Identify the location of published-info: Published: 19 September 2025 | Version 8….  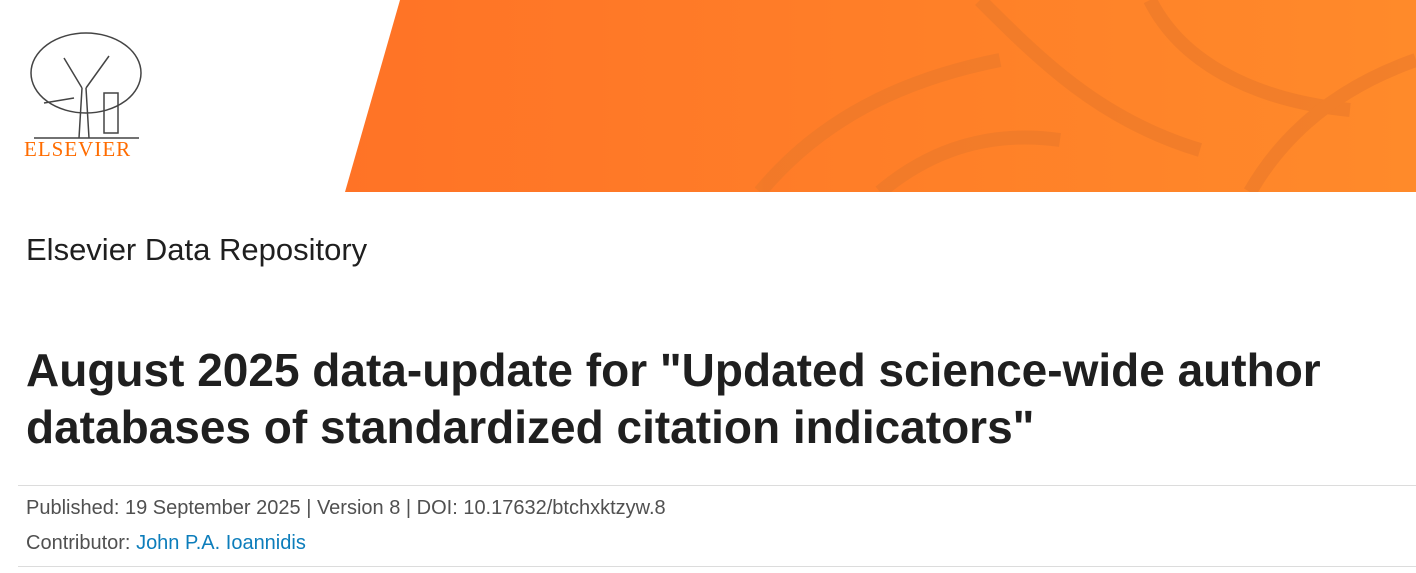
(346, 508).